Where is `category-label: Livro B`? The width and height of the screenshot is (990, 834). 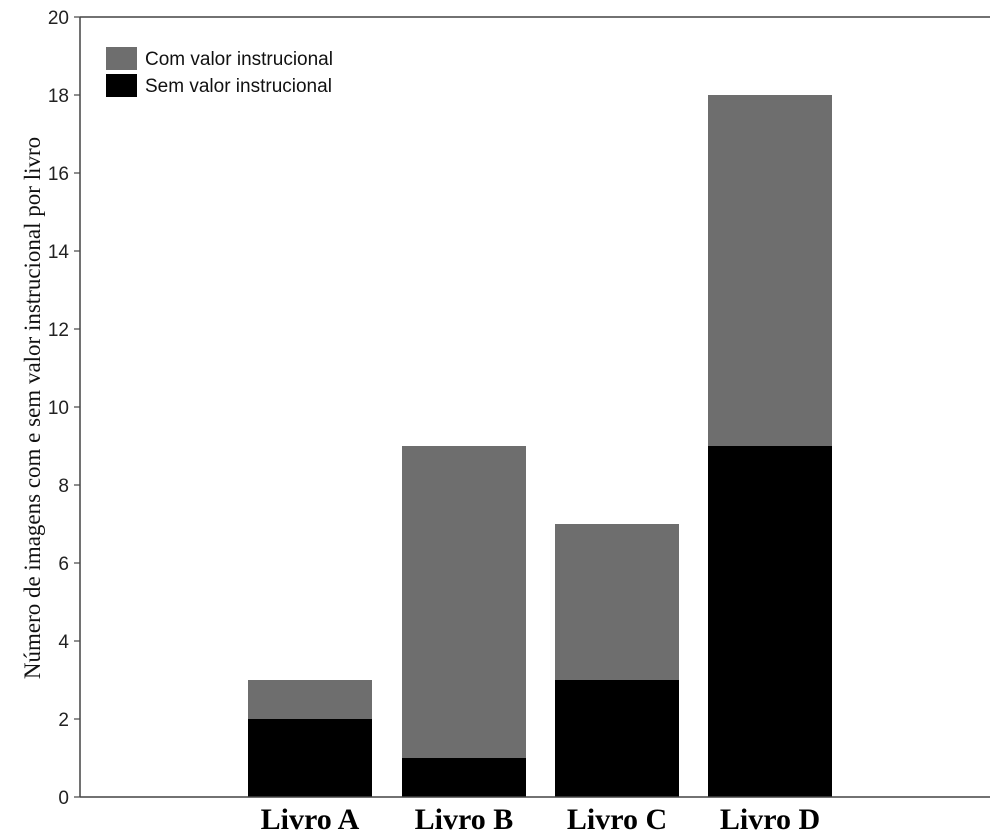 category-label: Livro B is located at coordinates (464, 818).